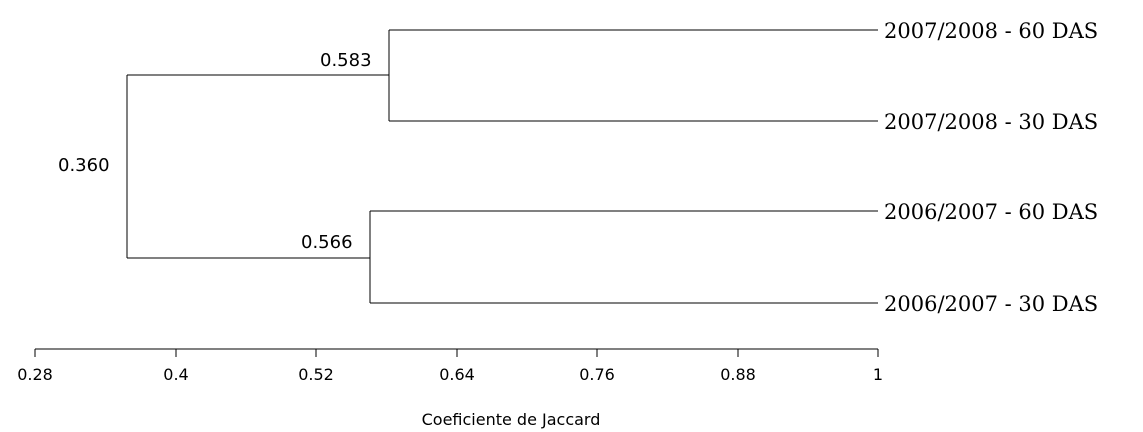 The height and width of the screenshot is (432, 1143). Describe the element at coordinates (457, 374) in the screenshot. I see `x-tick-label: 0.64` at that location.